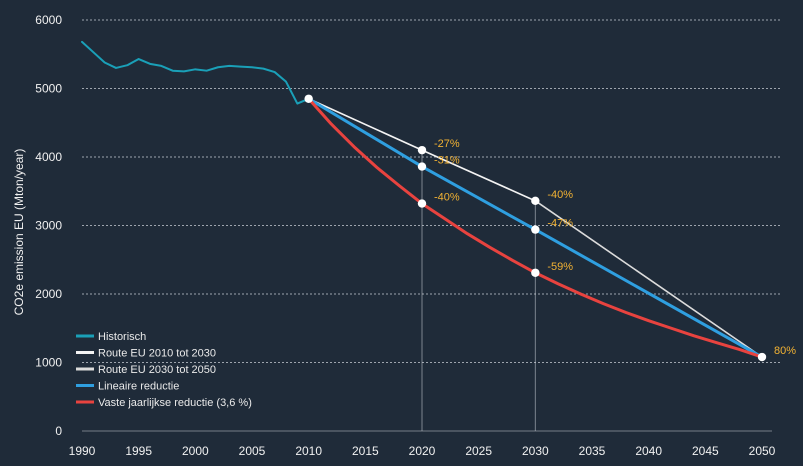  What do you see at coordinates (195, 72) in the screenshot?
I see `series-line-historisch` at bounding box center [195, 72].